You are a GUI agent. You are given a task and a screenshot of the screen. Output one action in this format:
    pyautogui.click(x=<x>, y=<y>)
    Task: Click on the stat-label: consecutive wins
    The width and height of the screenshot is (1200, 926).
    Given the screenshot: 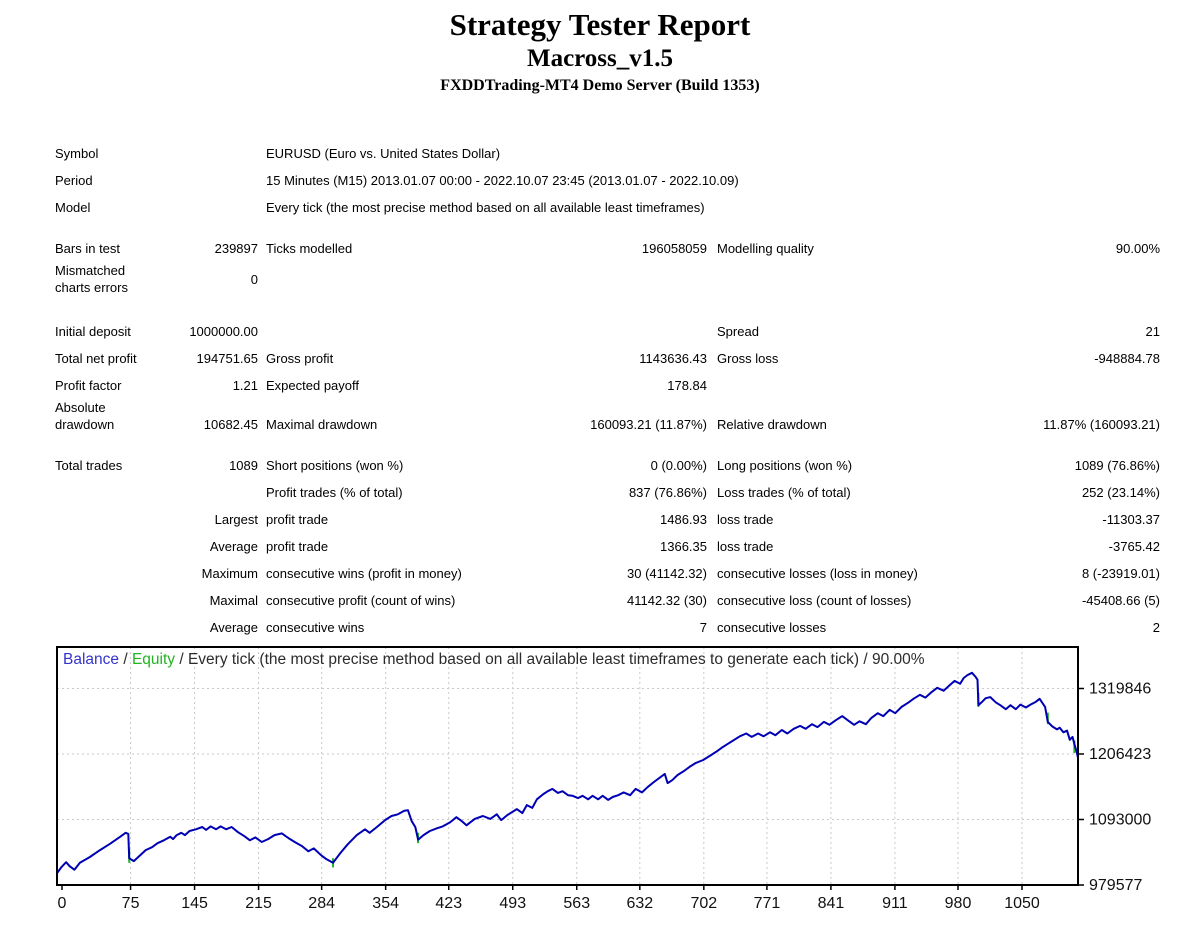 What is the action you would take?
    pyautogui.click(x=315, y=627)
    